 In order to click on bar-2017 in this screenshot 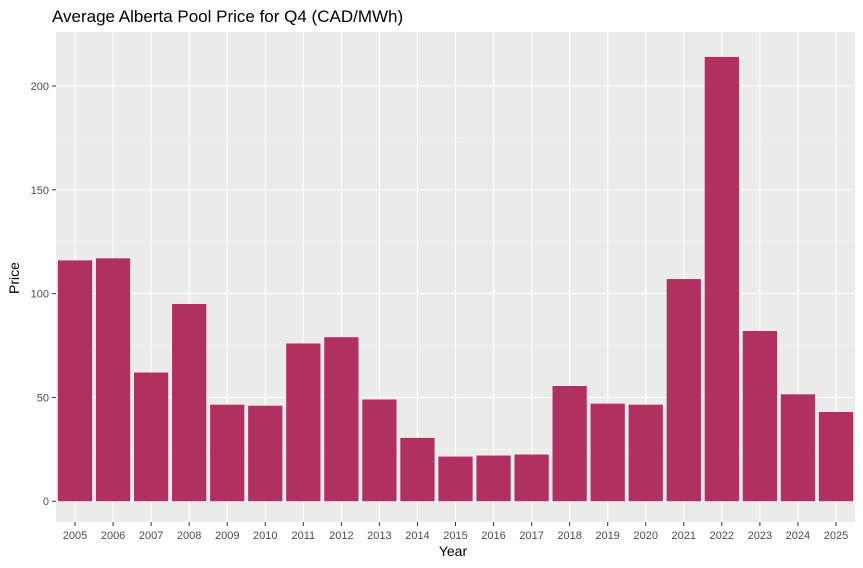, I will do `click(531, 478)`.